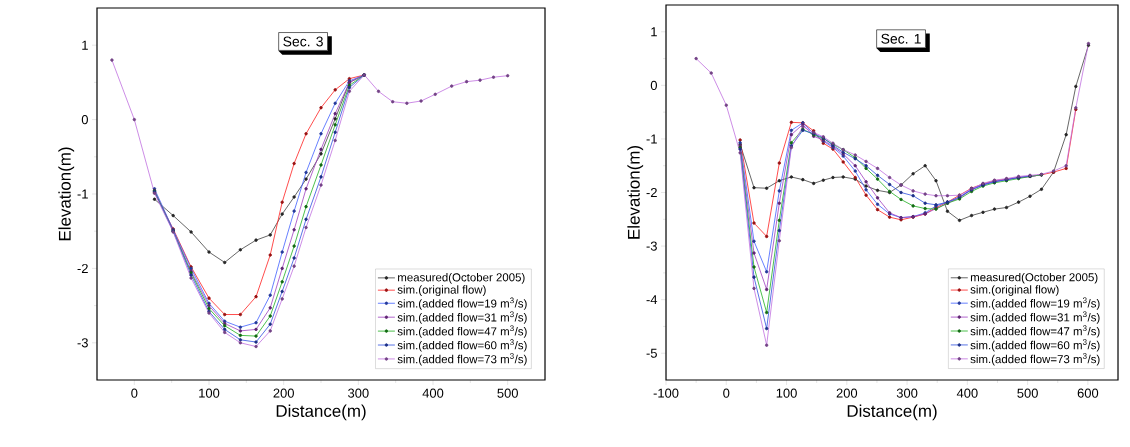 The width and height of the screenshot is (1130, 447). Describe the element at coordinates (652, 300) in the screenshot. I see `y-tick-label: -4` at that location.